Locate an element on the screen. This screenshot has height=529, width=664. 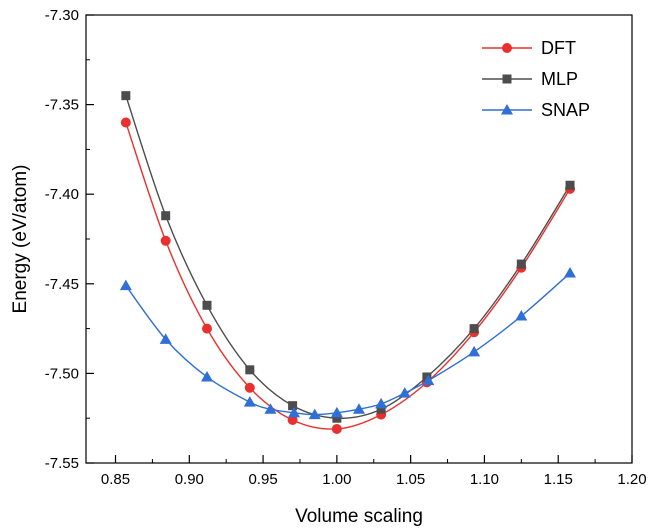
y-tick-label: -7.50 is located at coordinates (62, 373).